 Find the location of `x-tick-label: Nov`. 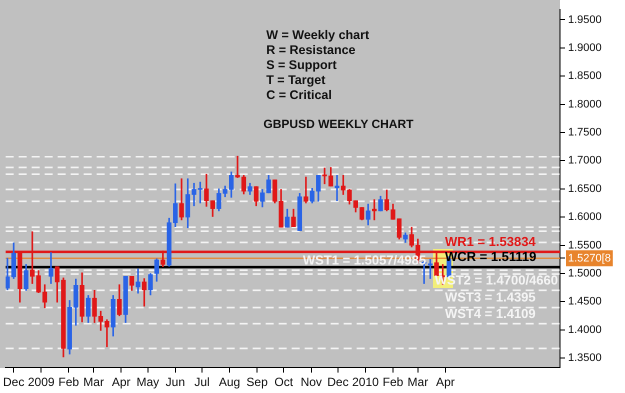

x-tick-label: Nov is located at coordinates (311, 382).